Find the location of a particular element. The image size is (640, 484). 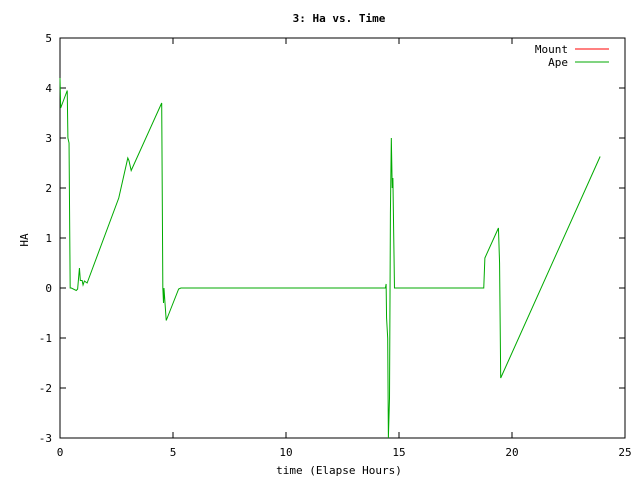

legend-label-mount: Mount is located at coordinates (551, 49).